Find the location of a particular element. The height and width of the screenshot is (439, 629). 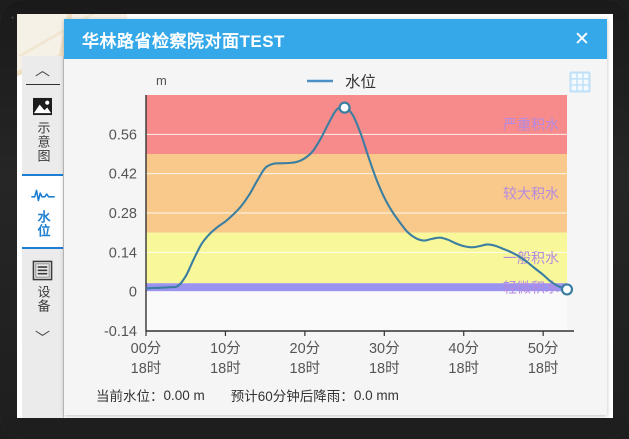

x-axis-tick-label: 20分 is located at coordinates (305, 348).